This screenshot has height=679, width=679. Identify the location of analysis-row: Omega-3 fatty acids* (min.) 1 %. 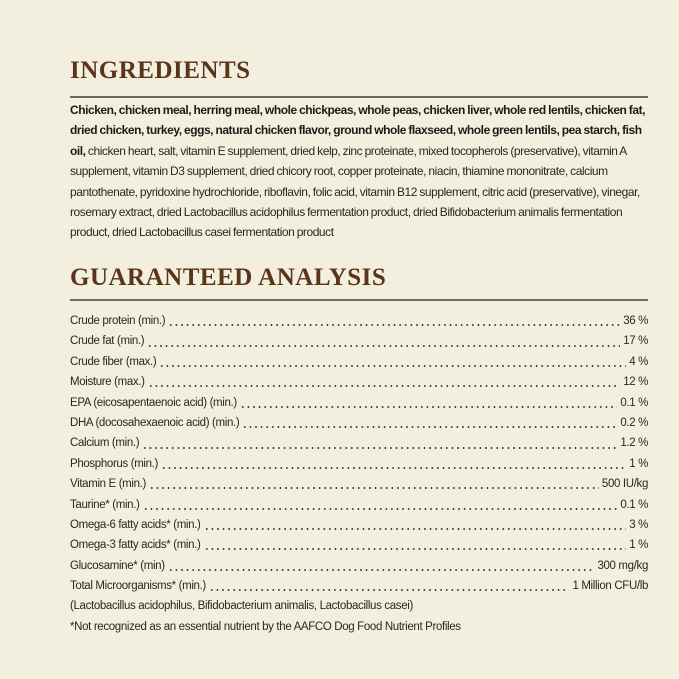
(359, 545).